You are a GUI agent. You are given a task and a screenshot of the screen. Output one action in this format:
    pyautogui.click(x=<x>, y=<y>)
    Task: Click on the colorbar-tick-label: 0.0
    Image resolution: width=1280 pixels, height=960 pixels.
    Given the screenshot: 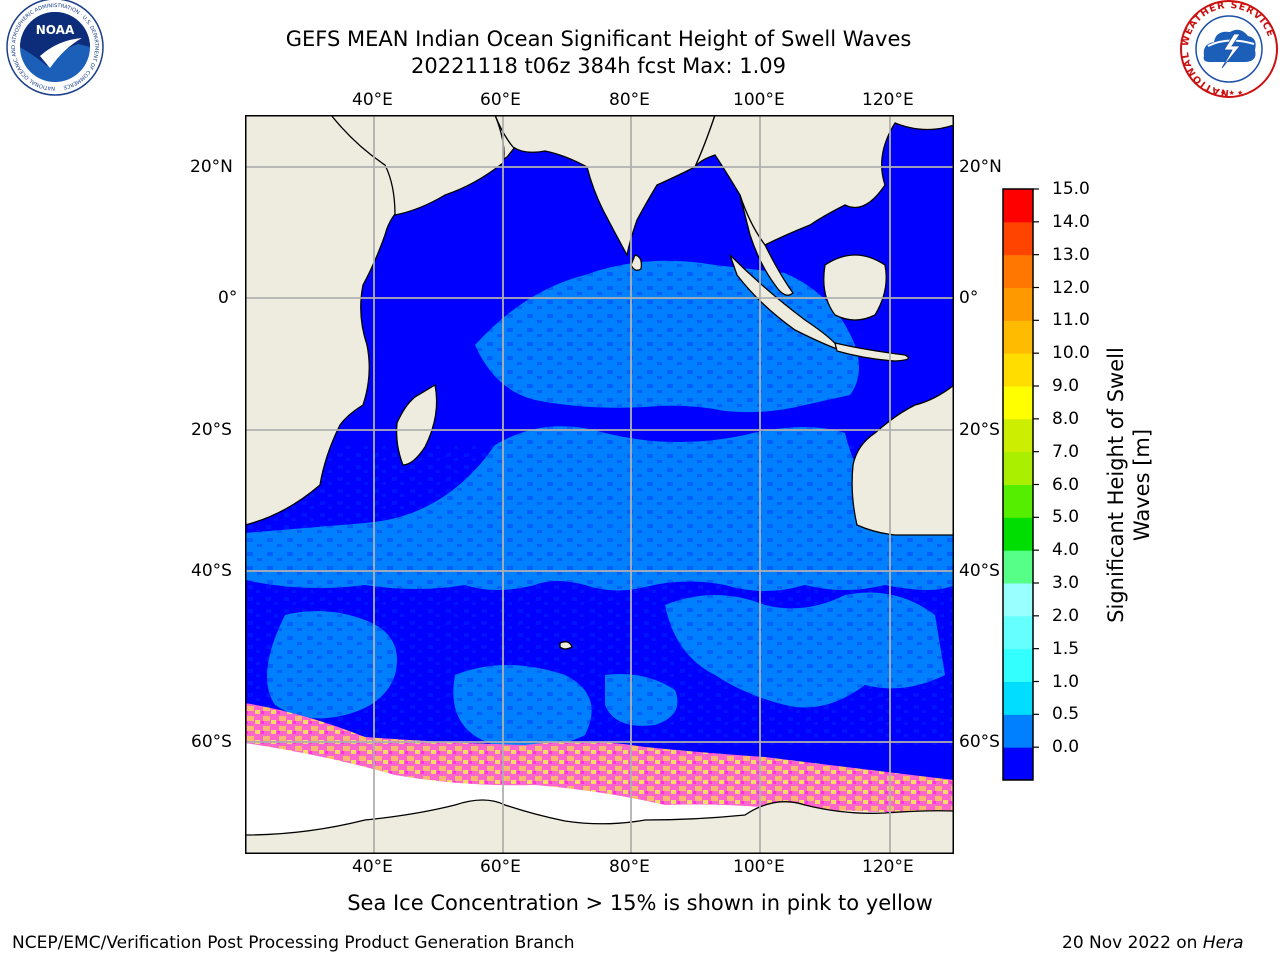 What is the action you would take?
    pyautogui.click(x=1066, y=747)
    